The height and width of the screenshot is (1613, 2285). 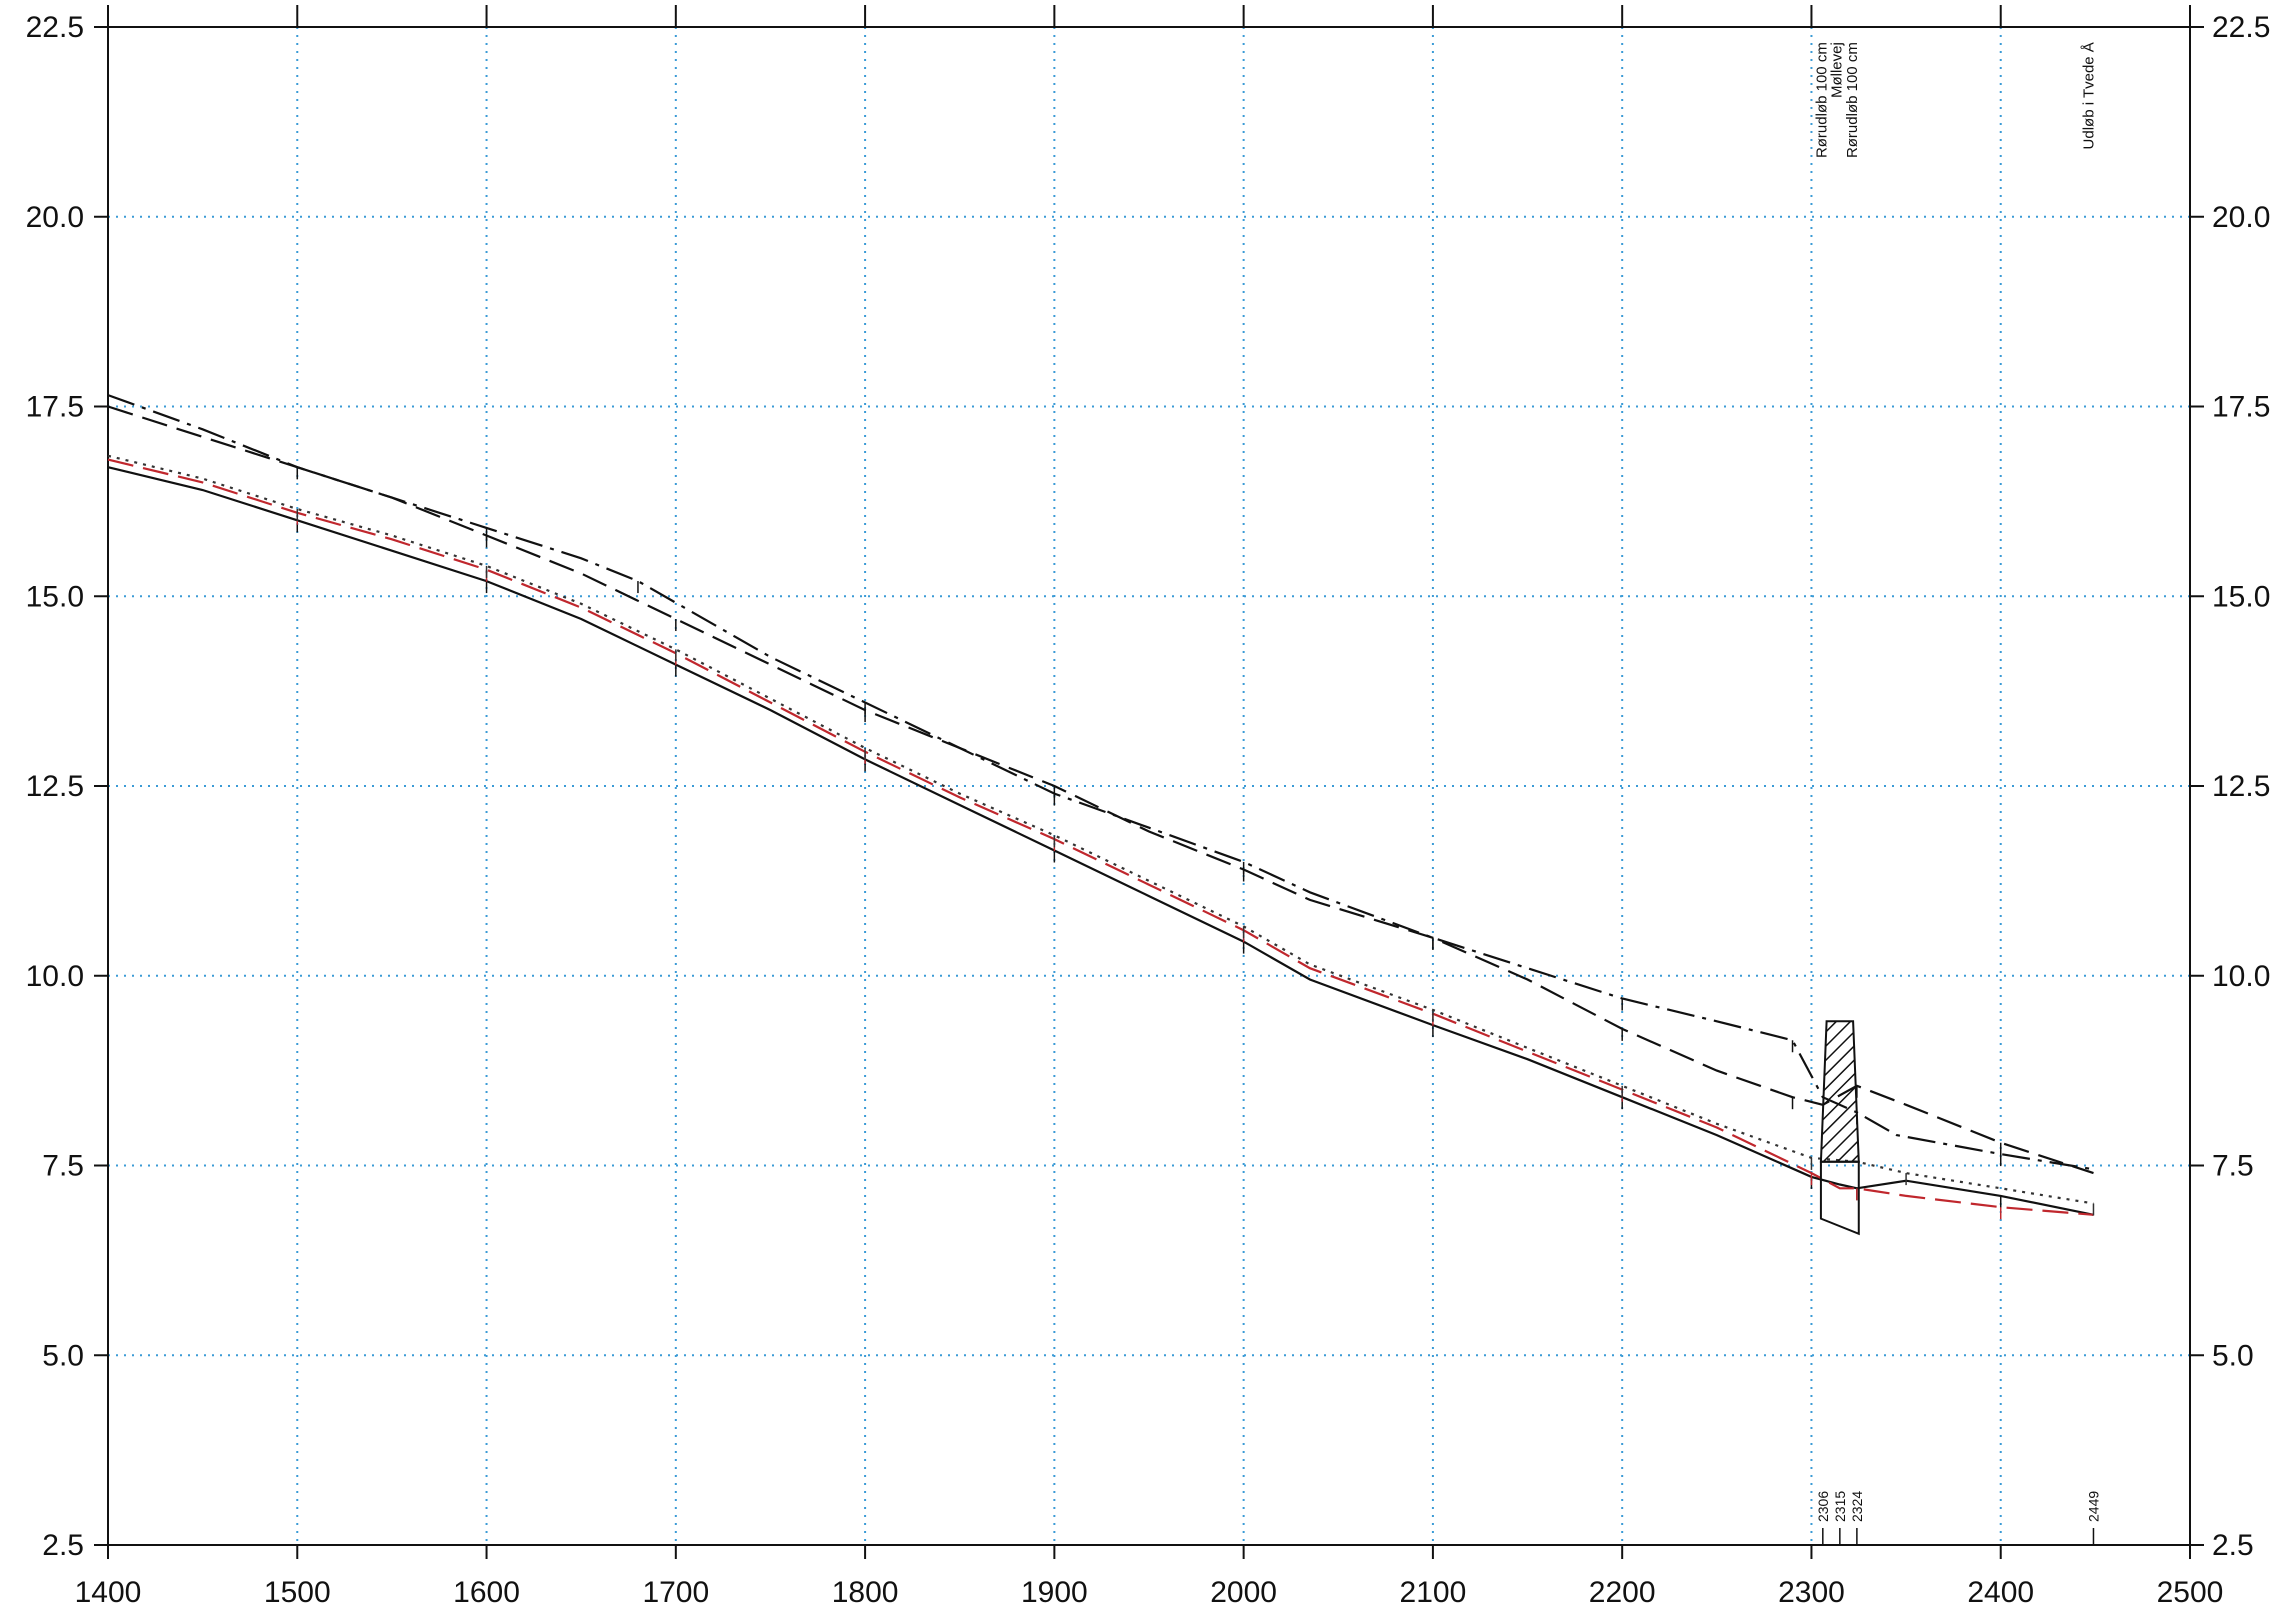 I want to click on x-tick-label: 1800, so click(x=865, y=1592).